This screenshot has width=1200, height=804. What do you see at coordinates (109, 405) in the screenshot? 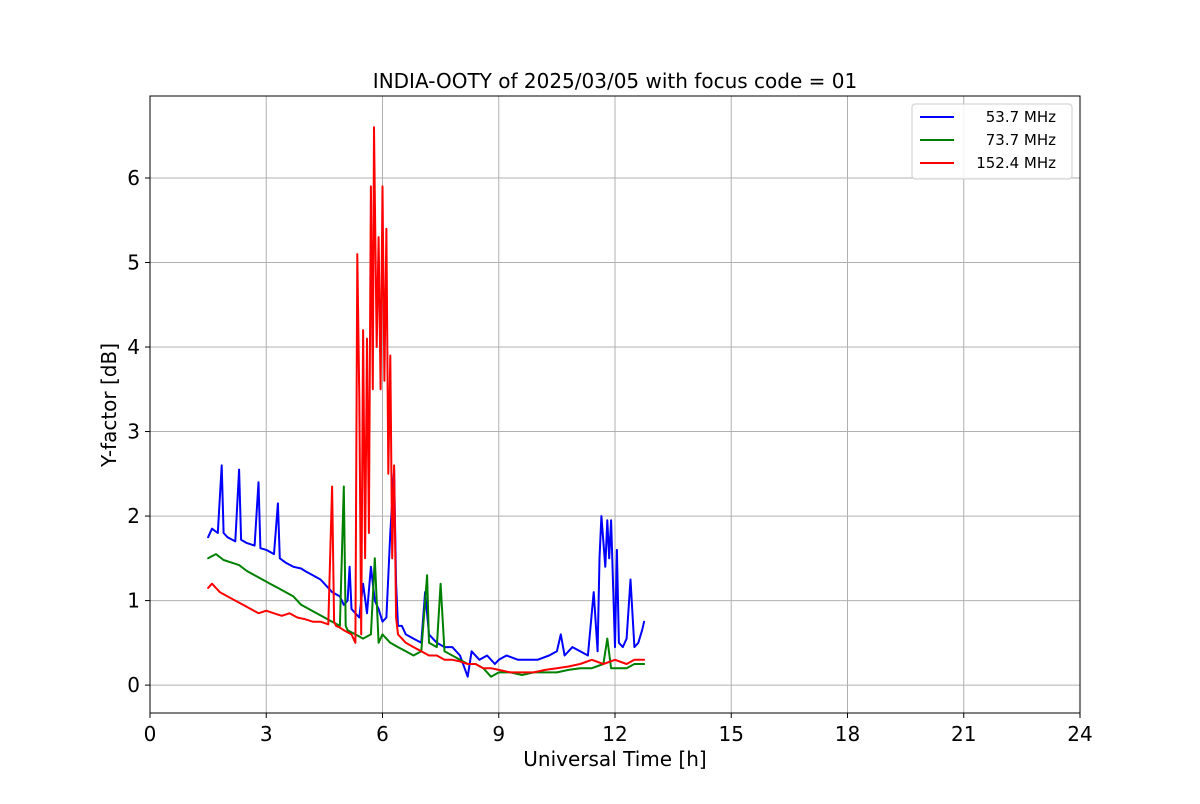
I see `y-axis-label: Y-factor [dB]` at bounding box center [109, 405].